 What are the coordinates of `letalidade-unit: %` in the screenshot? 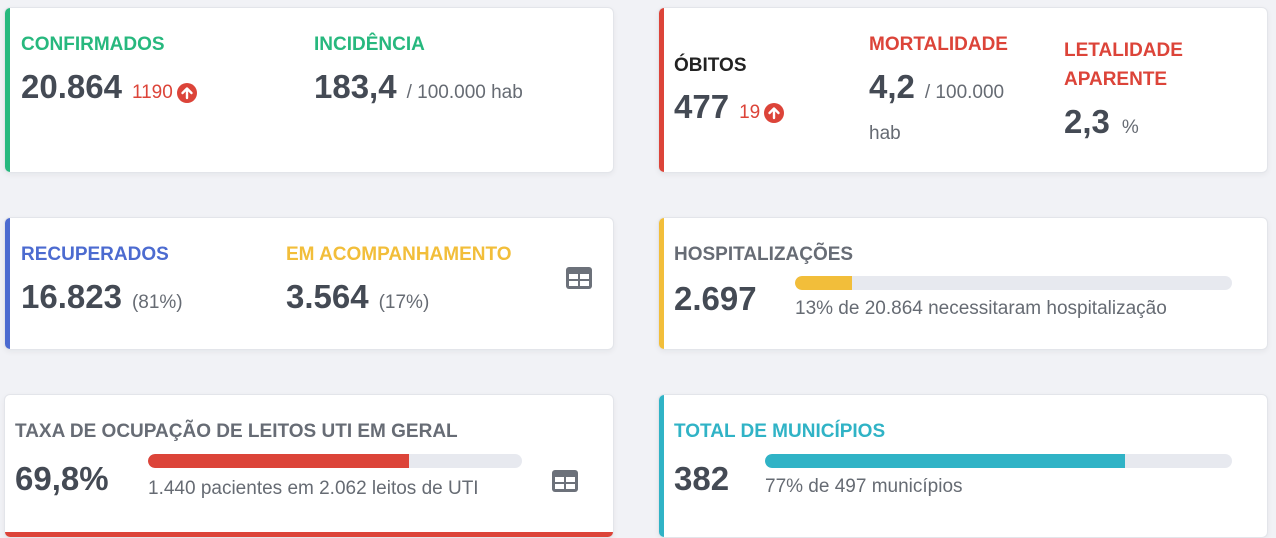 It's located at (1130, 127).